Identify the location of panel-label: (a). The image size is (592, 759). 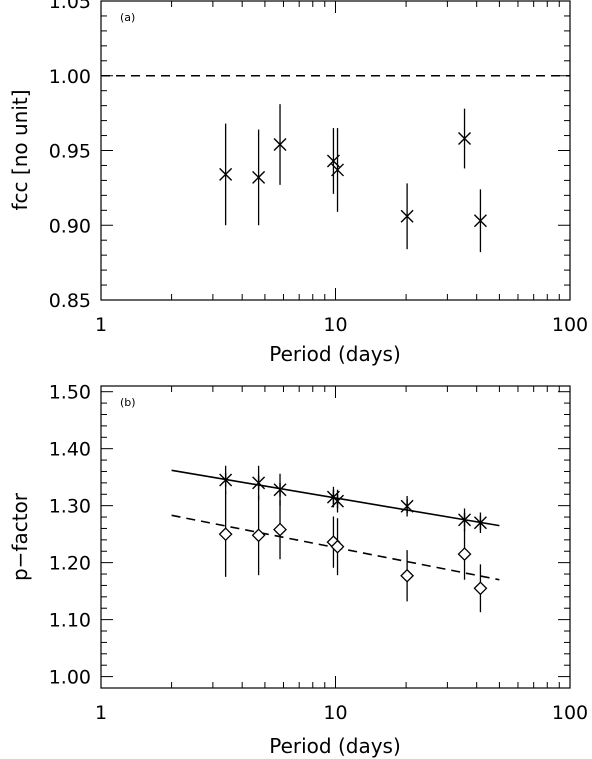
(127, 17).